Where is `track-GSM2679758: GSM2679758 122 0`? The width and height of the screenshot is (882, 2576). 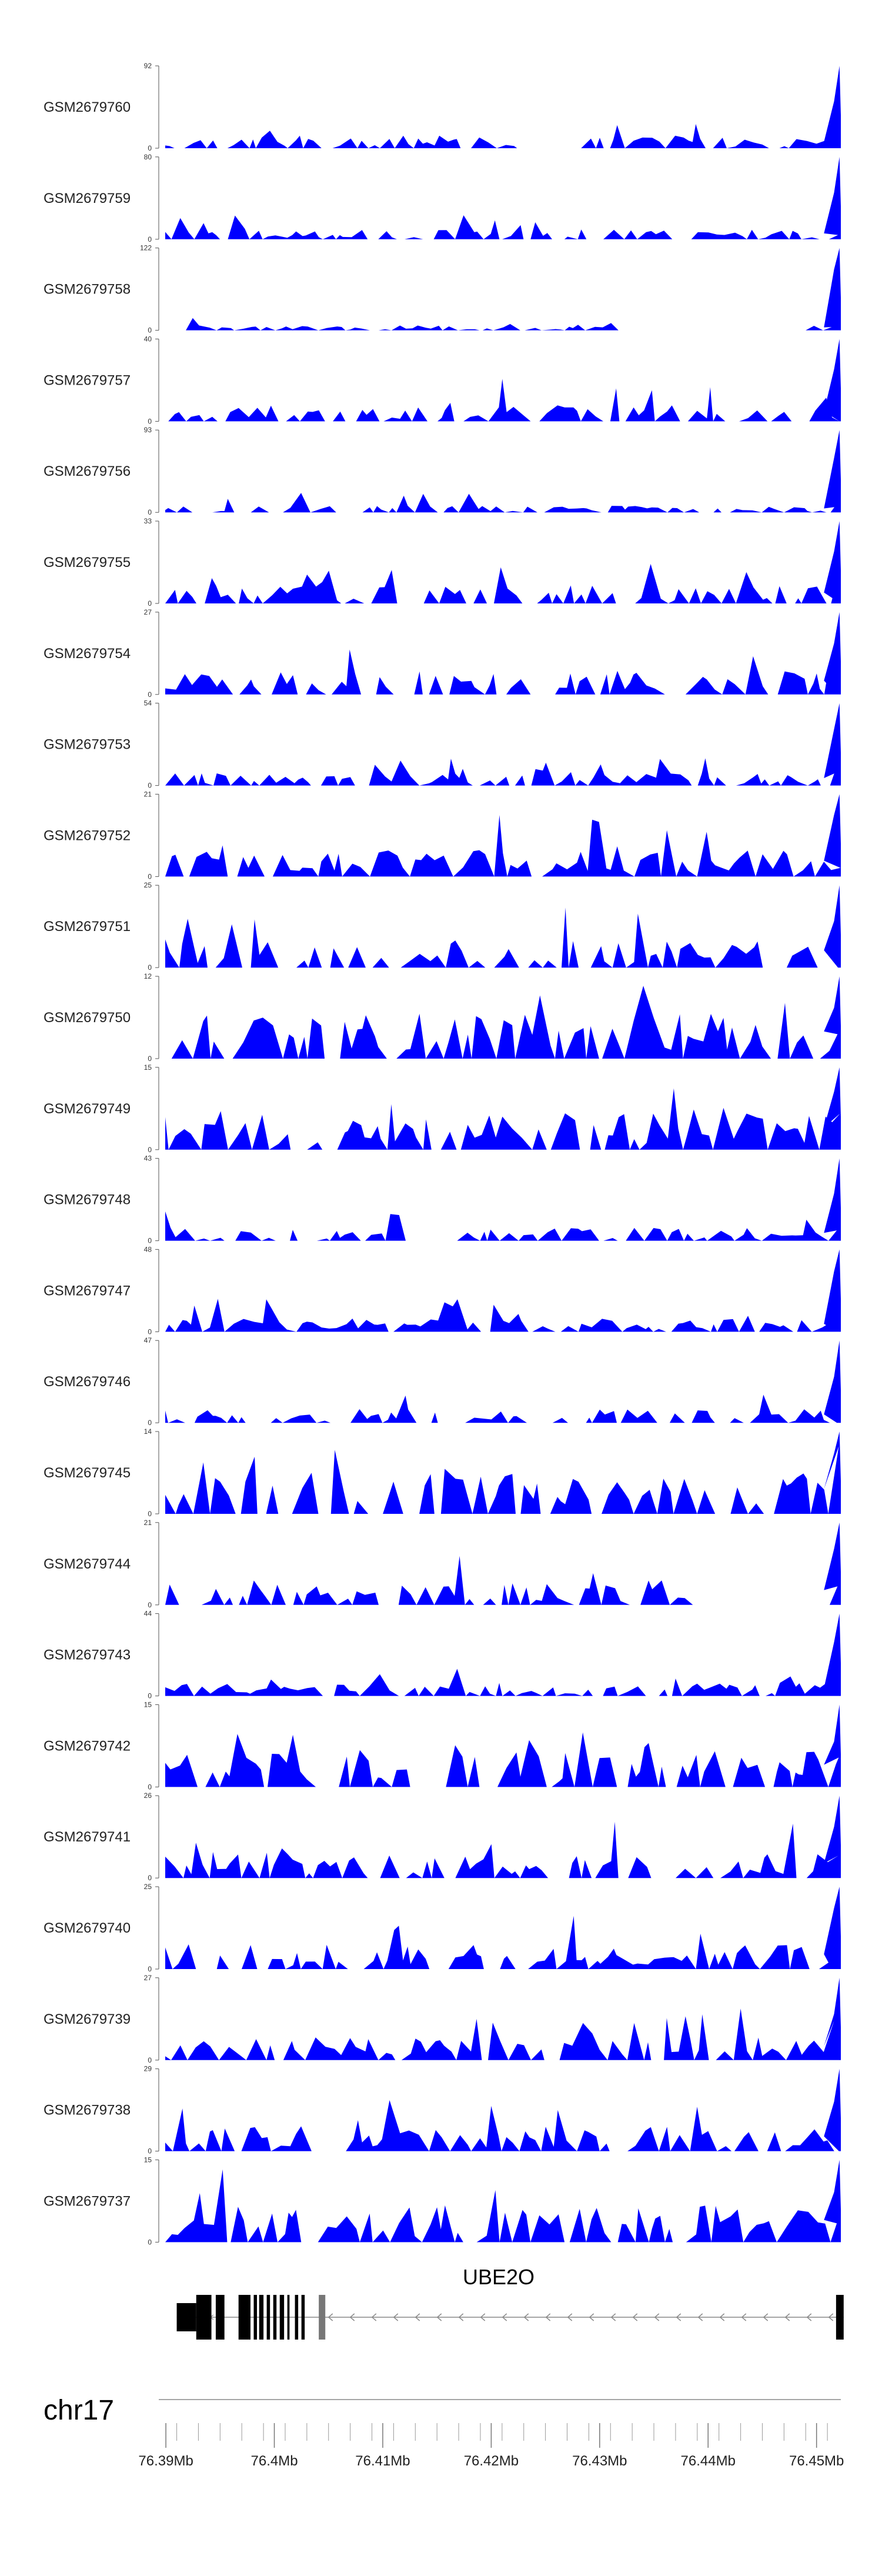
track-GSM2679758: GSM2679758 122 0 is located at coordinates (442, 289).